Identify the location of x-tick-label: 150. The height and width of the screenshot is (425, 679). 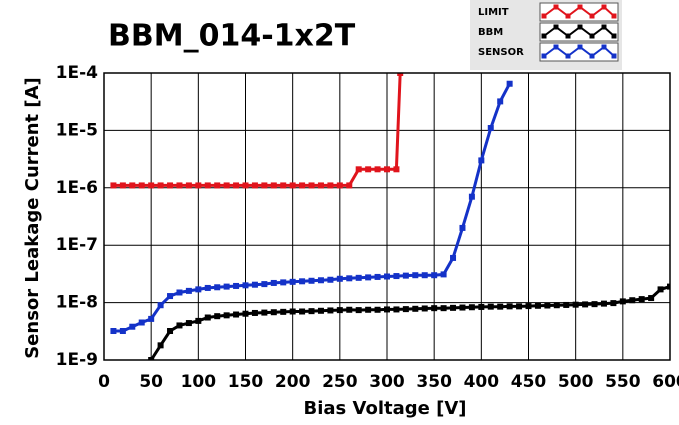
(246, 382).